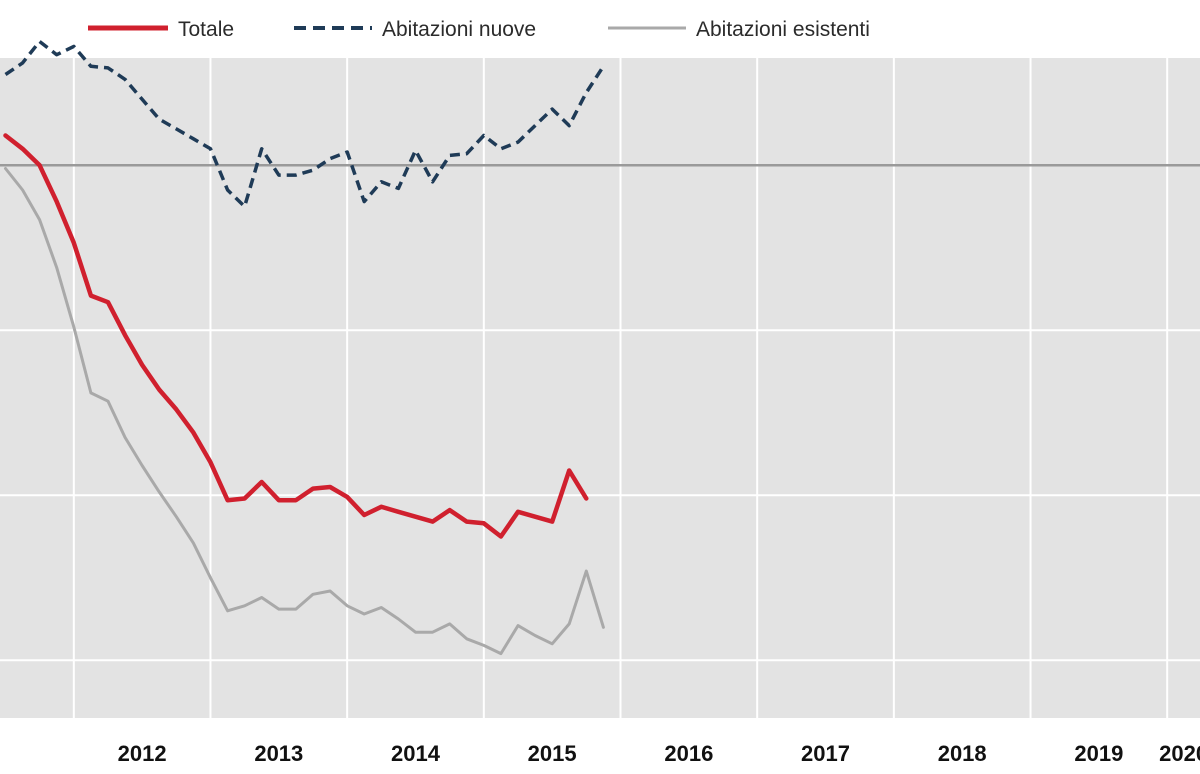 This screenshot has height=774, width=1200. What do you see at coordinates (552, 753) in the screenshot?
I see `x-tick-label-2015: 2015` at bounding box center [552, 753].